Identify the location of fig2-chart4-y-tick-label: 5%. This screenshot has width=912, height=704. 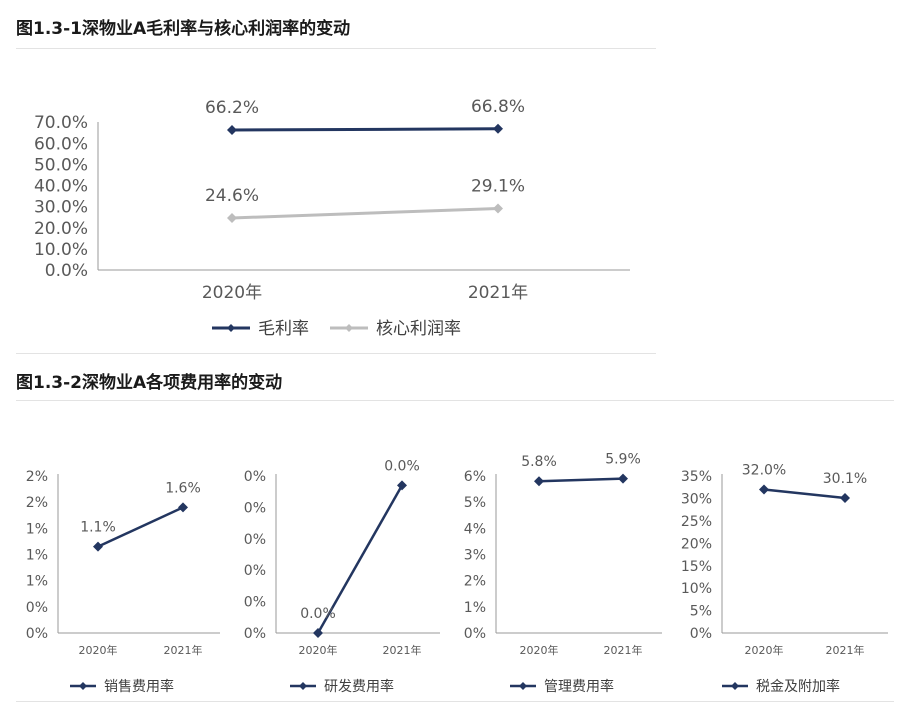
(701, 612).